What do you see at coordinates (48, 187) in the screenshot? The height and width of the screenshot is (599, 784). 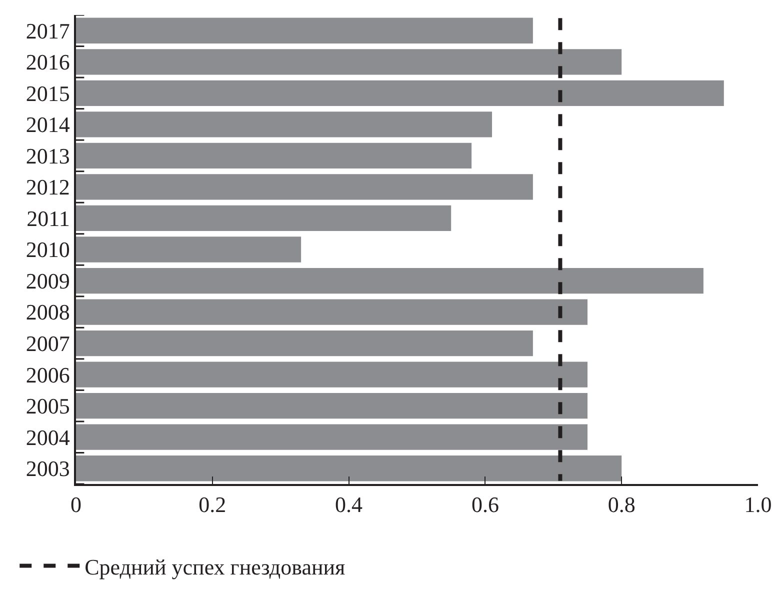 I see `y-tick-label: 2012` at bounding box center [48, 187].